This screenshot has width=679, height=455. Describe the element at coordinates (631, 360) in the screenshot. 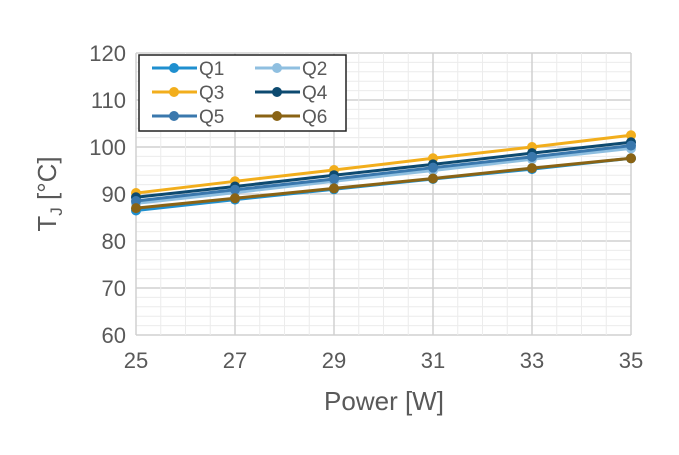

I see `x-tick-label: 35` at that location.